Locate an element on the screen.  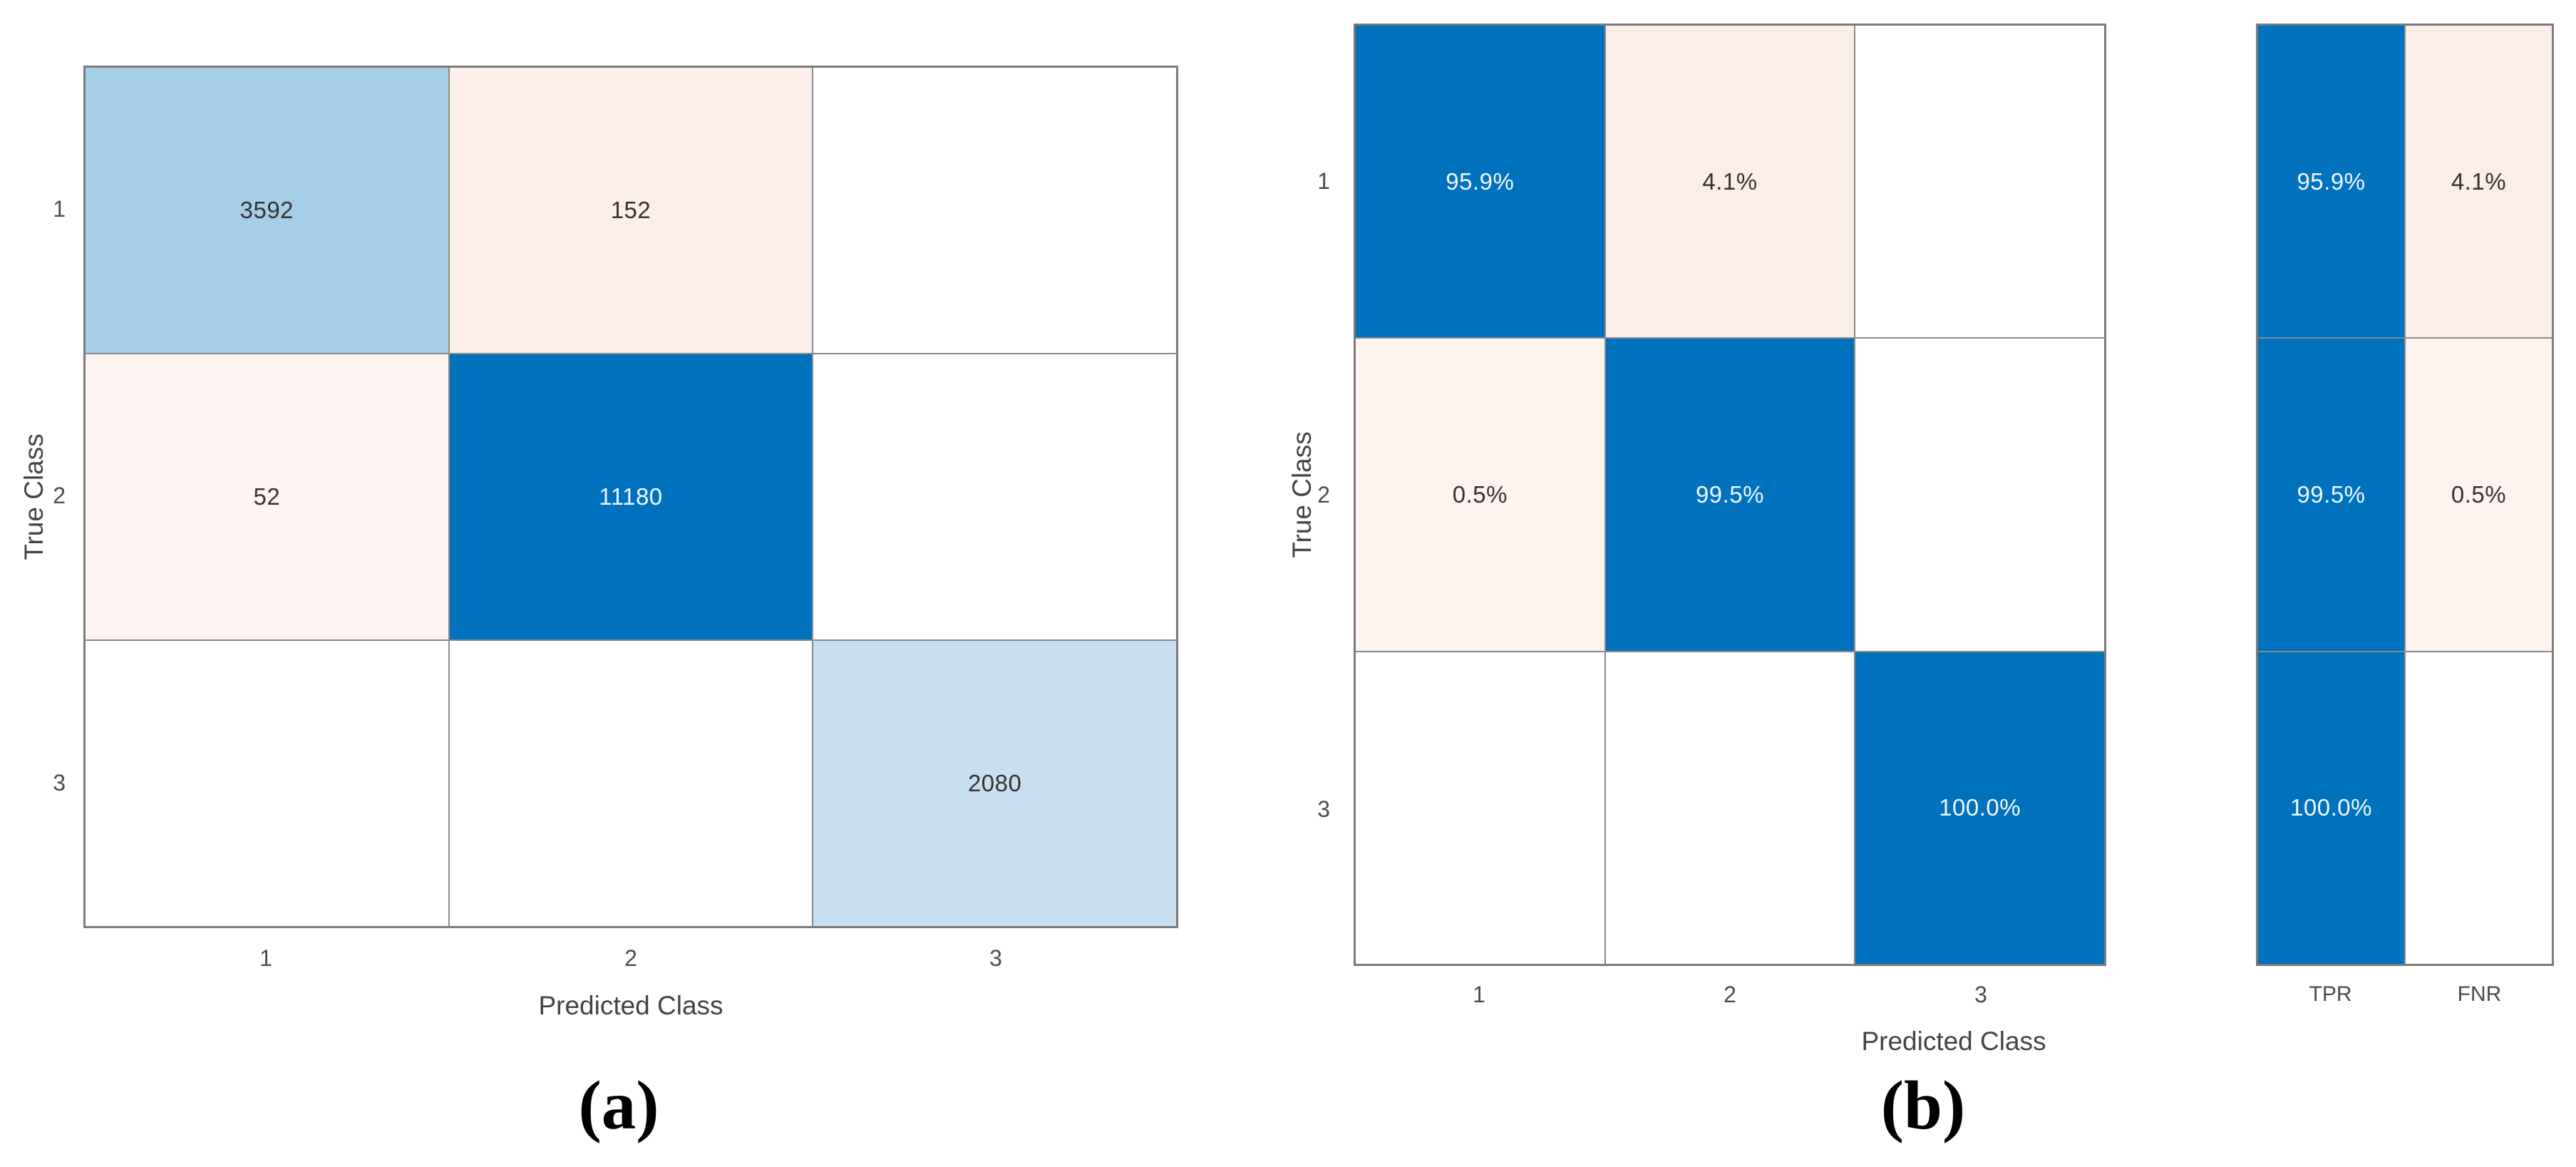
cell-tpr-r3: 100.0% is located at coordinates (2331, 808).